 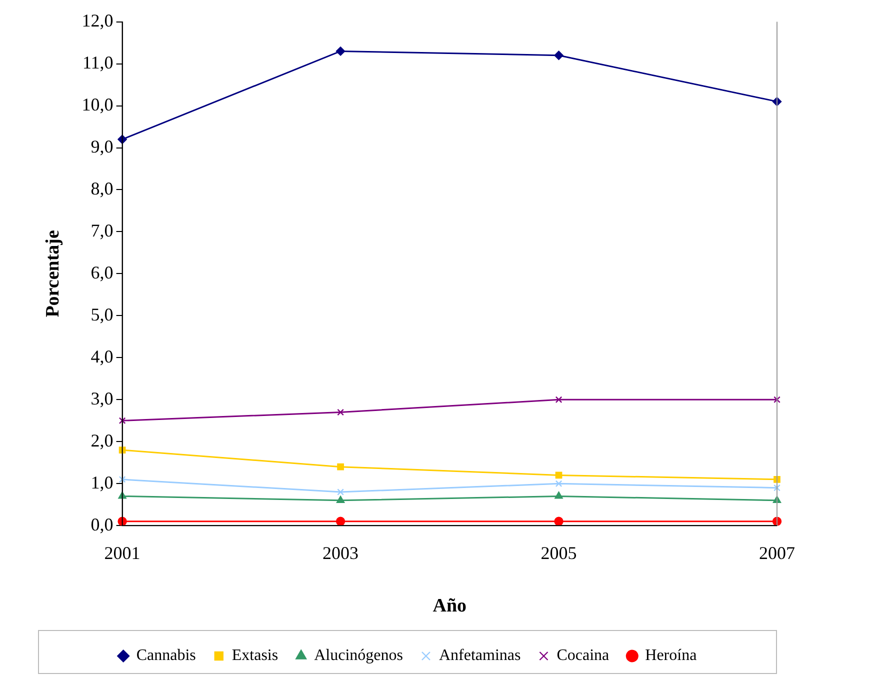 What do you see at coordinates (255, 655) in the screenshot?
I see `legend-label: Extasis` at bounding box center [255, 655].